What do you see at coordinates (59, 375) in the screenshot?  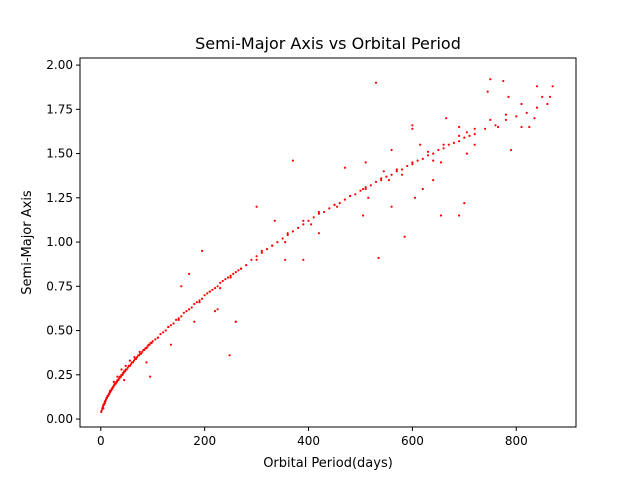 I see `y-tick-label: 0.25` at bounding box center [59, 375].